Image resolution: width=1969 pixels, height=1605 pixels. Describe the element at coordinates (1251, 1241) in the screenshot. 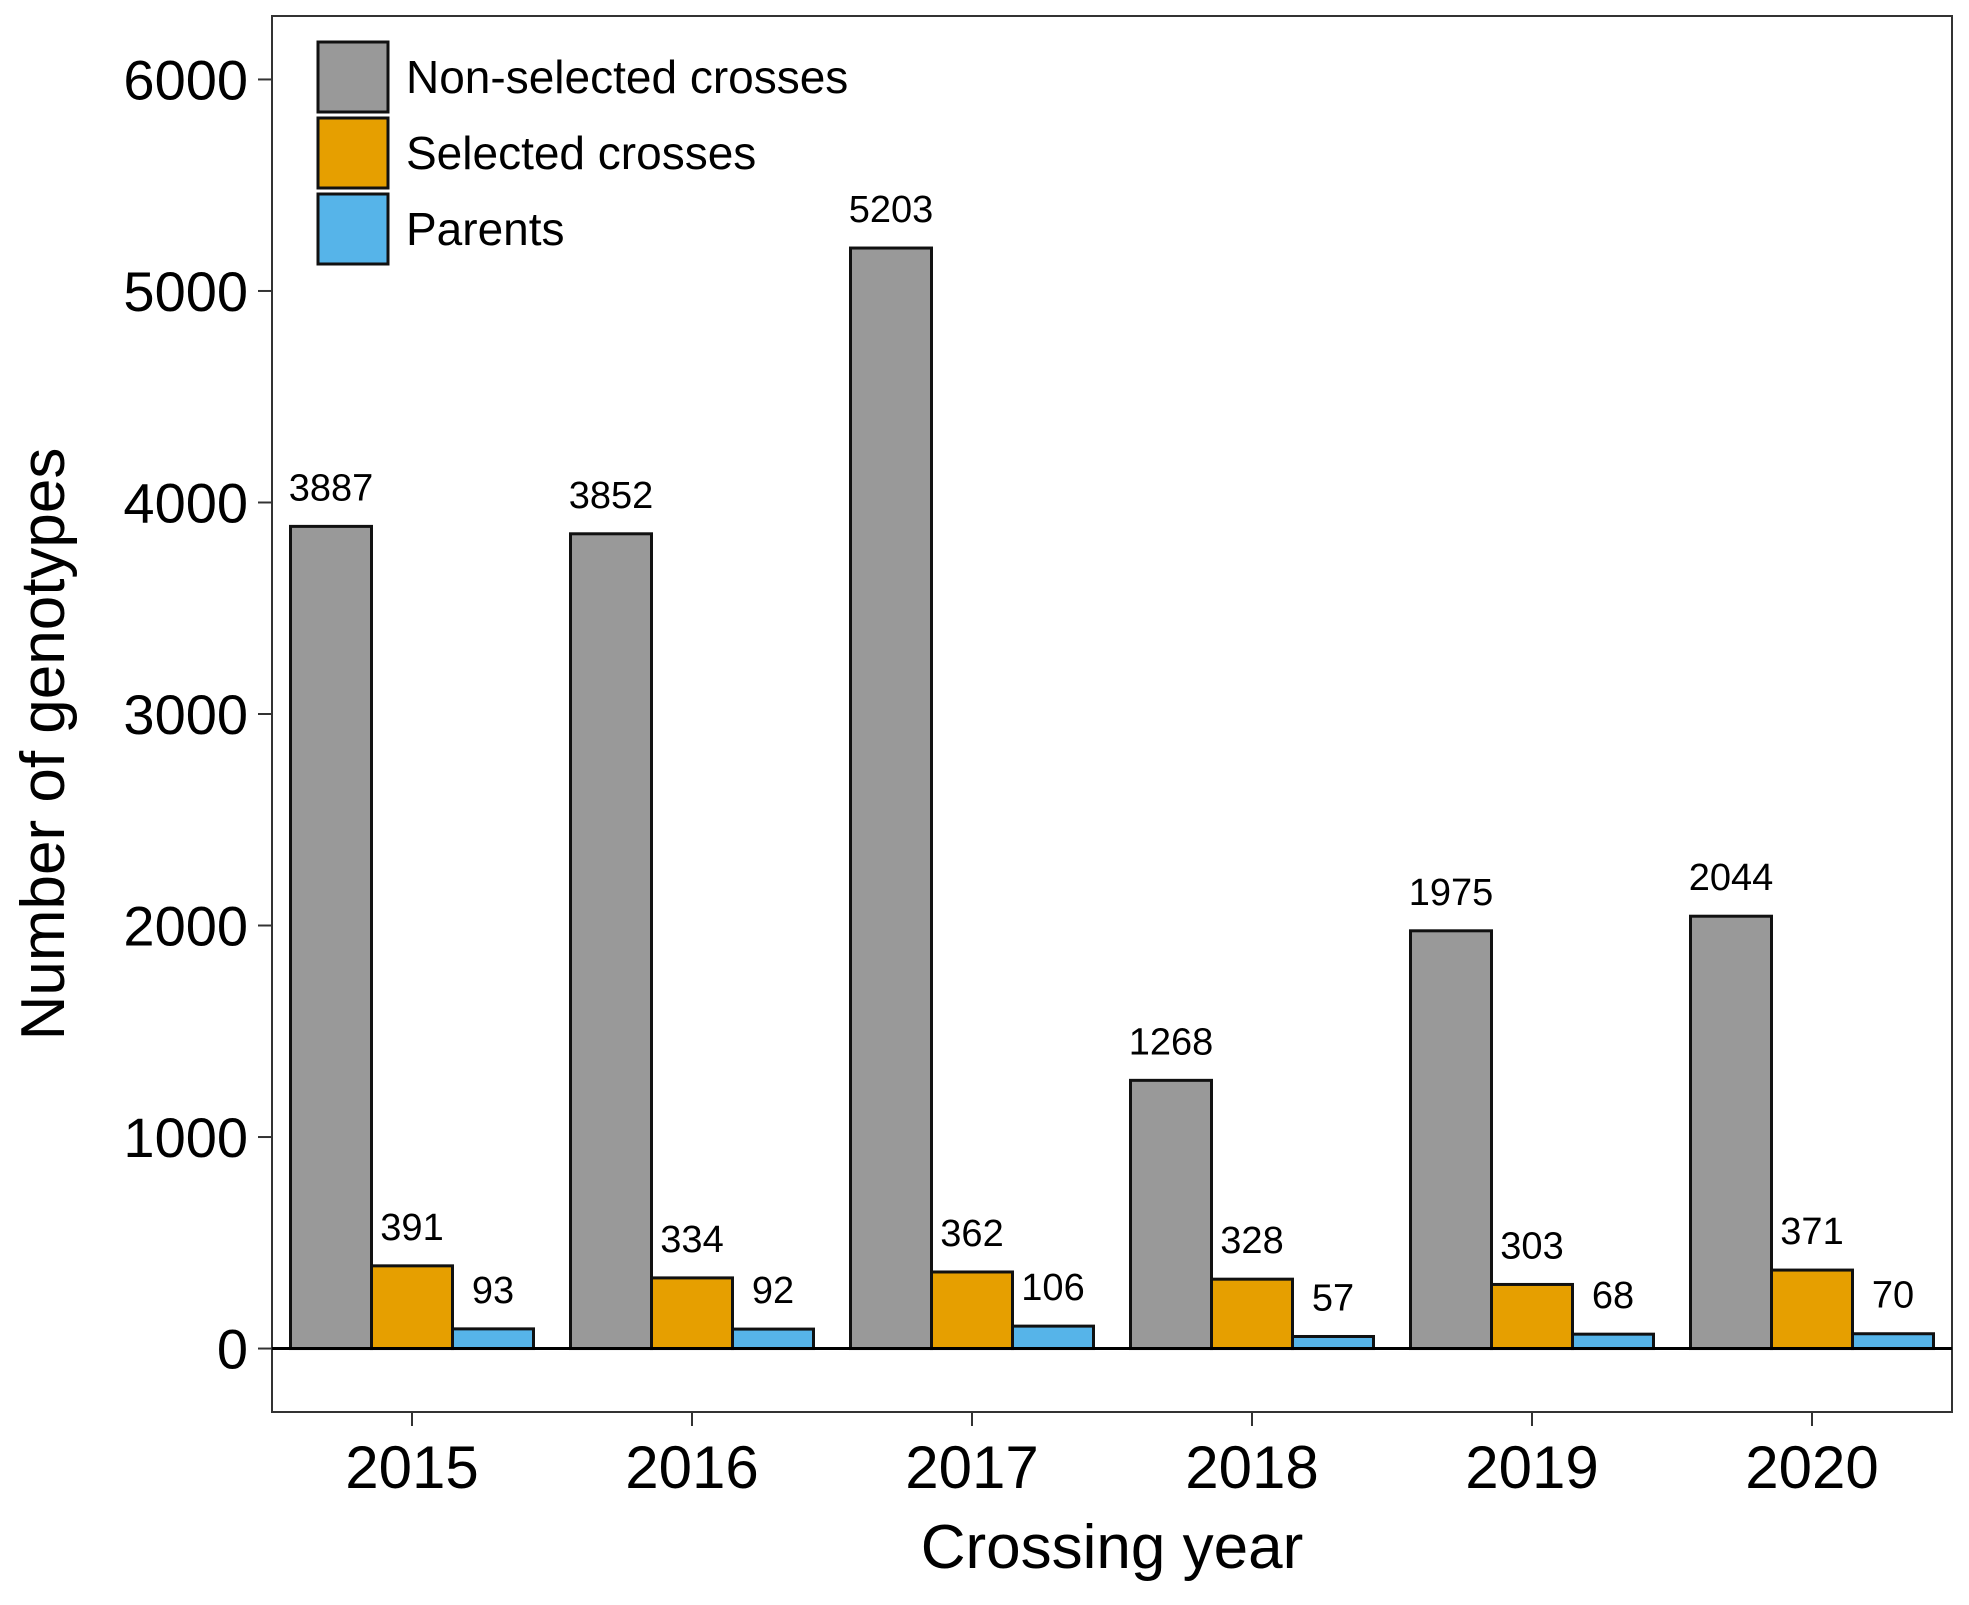

I see `bar-label-2018-series-1: 328` at that location.